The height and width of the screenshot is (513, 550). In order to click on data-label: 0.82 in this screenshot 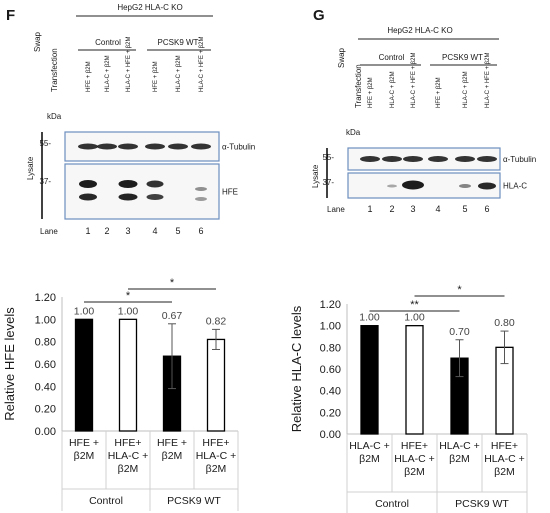, I will do `click(216, 321)`.